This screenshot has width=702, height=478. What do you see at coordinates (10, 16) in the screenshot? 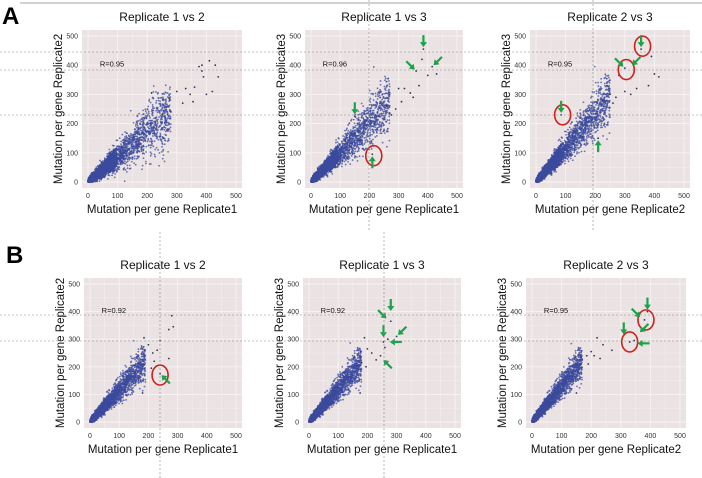
I see `panel-letter-a: A` at bounding box center [10, 16].